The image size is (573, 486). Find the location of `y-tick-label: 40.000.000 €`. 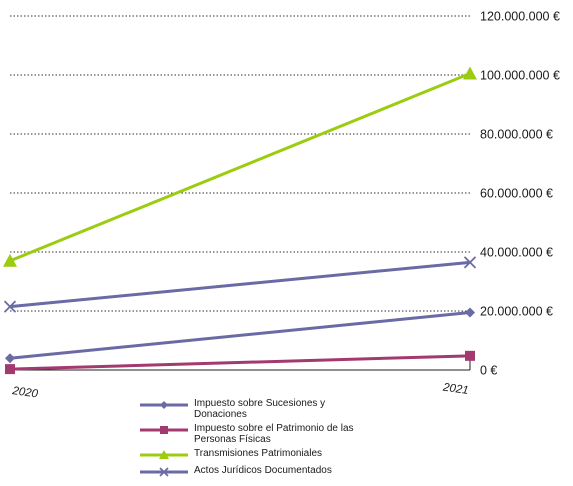

y-tick-label: 40.000.000 € is located at coordinates (516, 253).